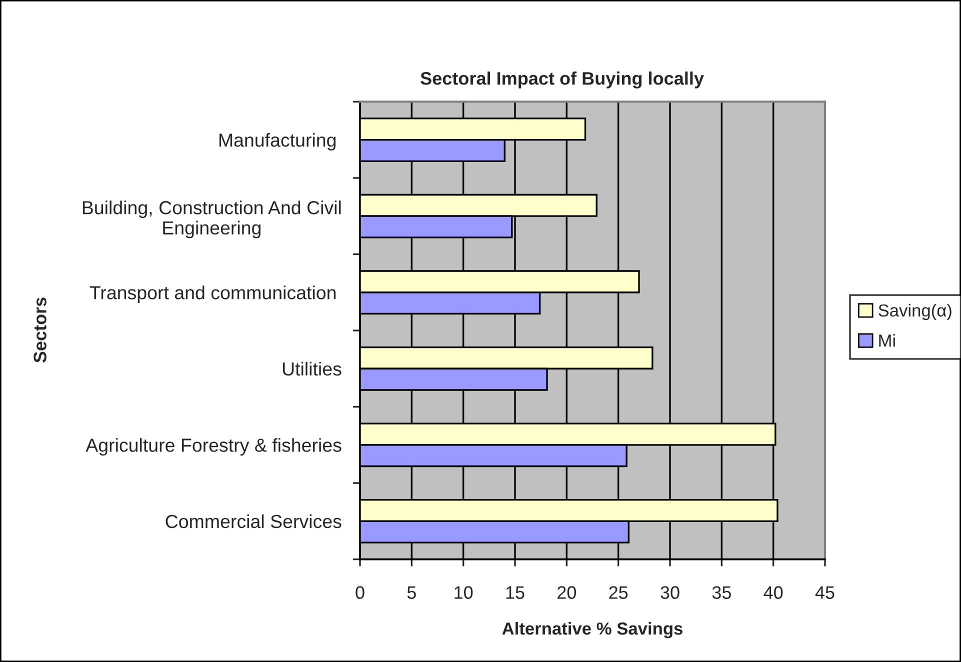 This screenshot has height=662, width=961. Describe the element at coordinates (824, 592) in the screenshot. I see `x-tick-label: 45` at that location.